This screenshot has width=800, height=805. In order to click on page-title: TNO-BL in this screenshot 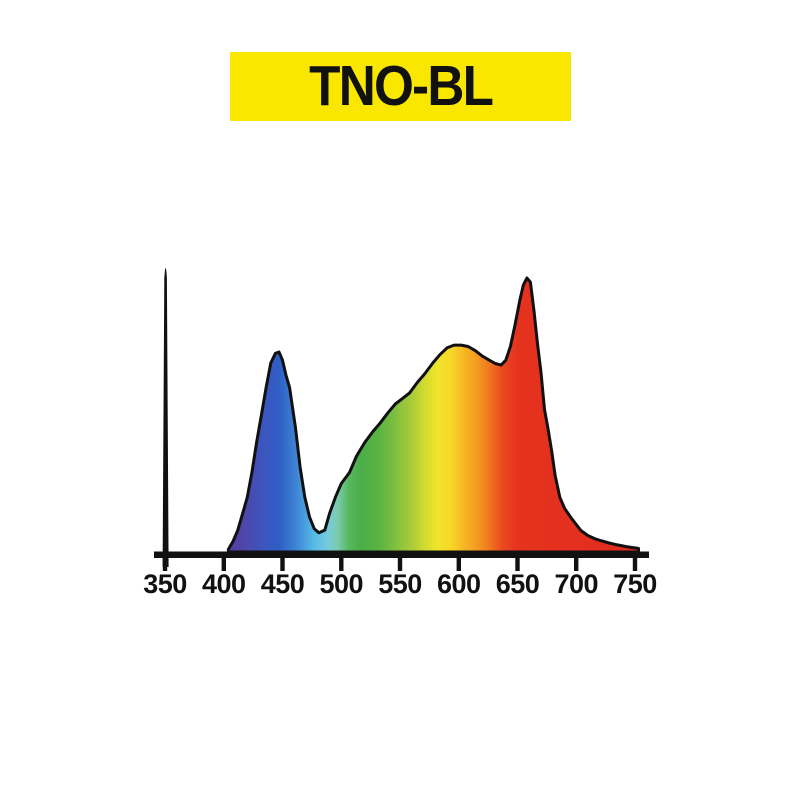, I will do `click(401, 86)`.